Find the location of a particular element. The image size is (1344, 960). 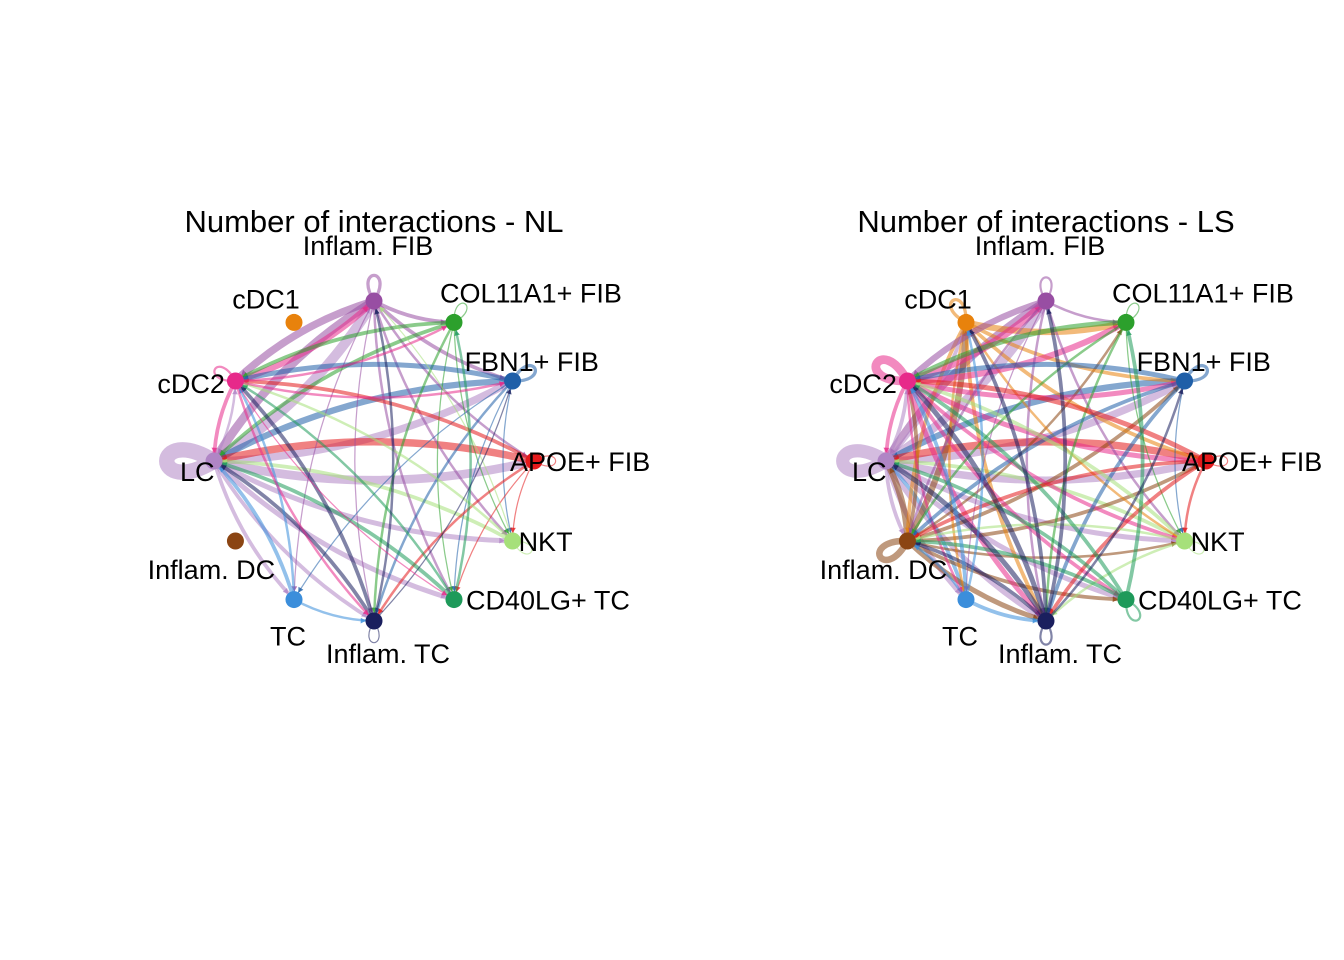

edge-inflam-tc-to-inflam-dc is located at coordinates (976, 581).